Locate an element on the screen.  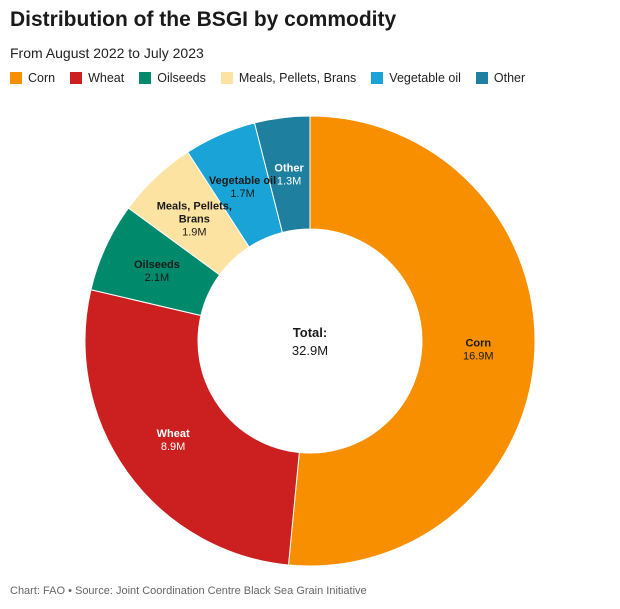
slice-label-wheat: Wheat 8.9M is located at coordinates (173, 440).